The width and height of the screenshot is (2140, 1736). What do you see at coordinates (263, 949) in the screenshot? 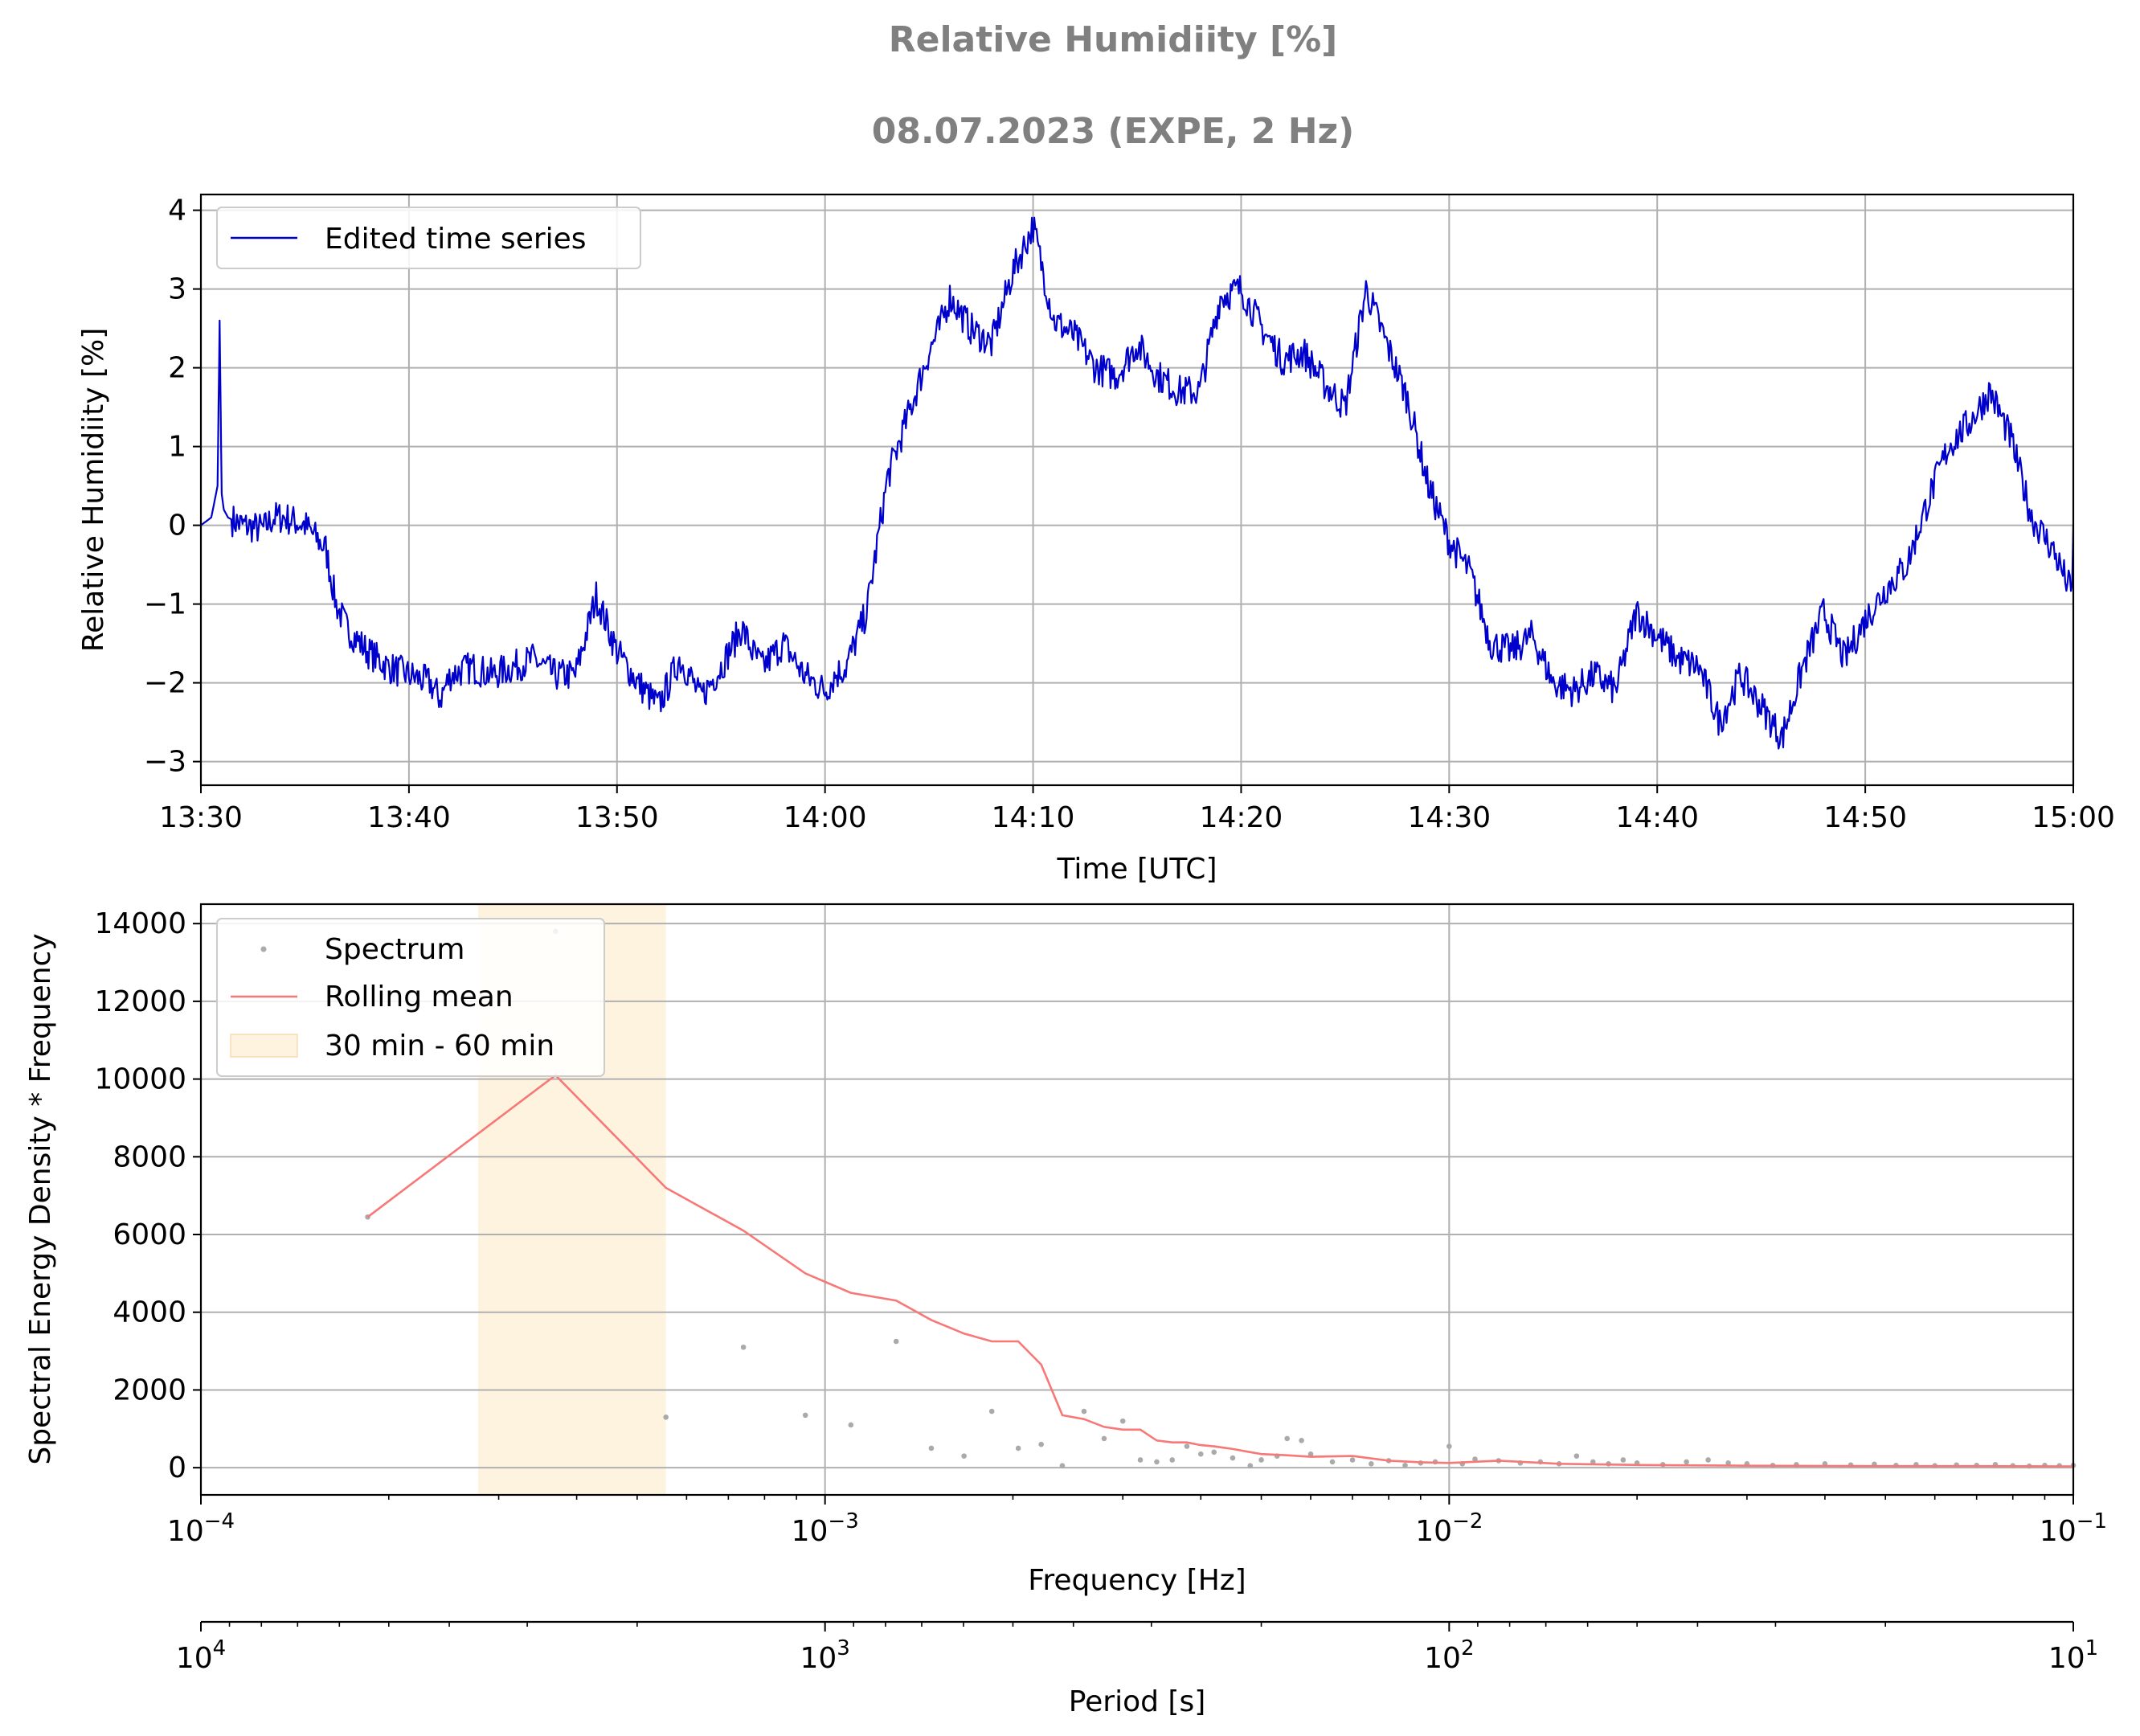
I see `spectrum-legend-swatch` at bounding box center [263, 949].